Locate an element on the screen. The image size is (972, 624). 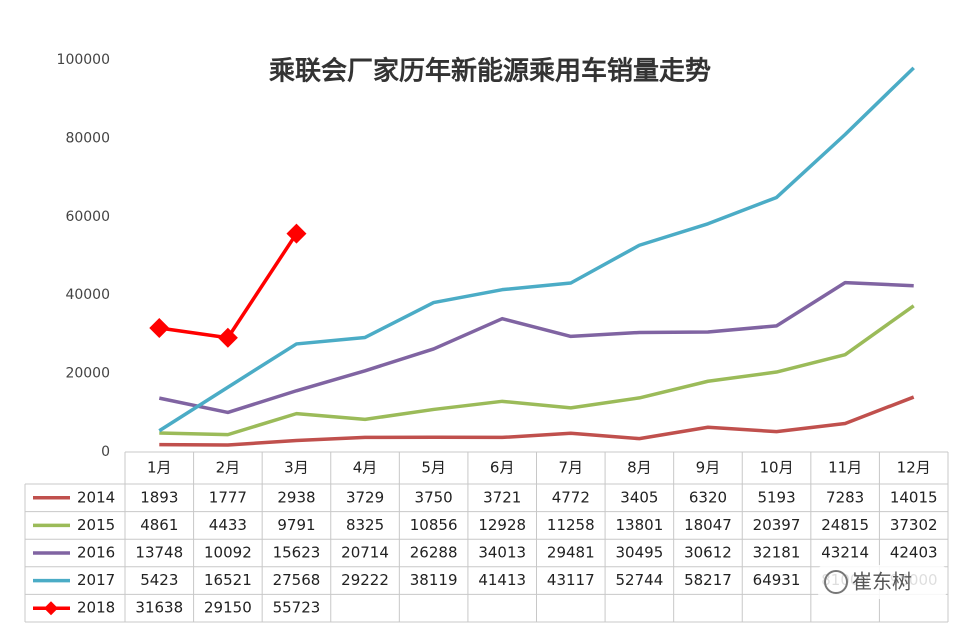
x-tick-label: 8月 is located at coordinates (639, 468).